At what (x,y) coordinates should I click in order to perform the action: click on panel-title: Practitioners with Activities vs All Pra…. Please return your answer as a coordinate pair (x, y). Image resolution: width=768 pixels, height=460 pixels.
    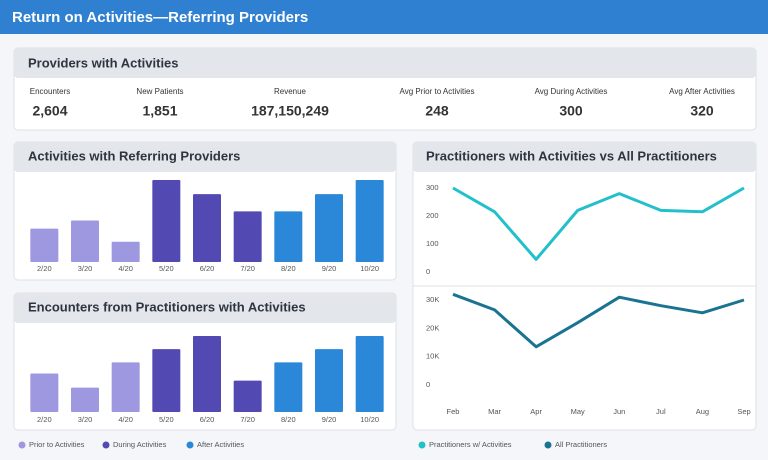
    Looking at the image, I should click on (571, 155).